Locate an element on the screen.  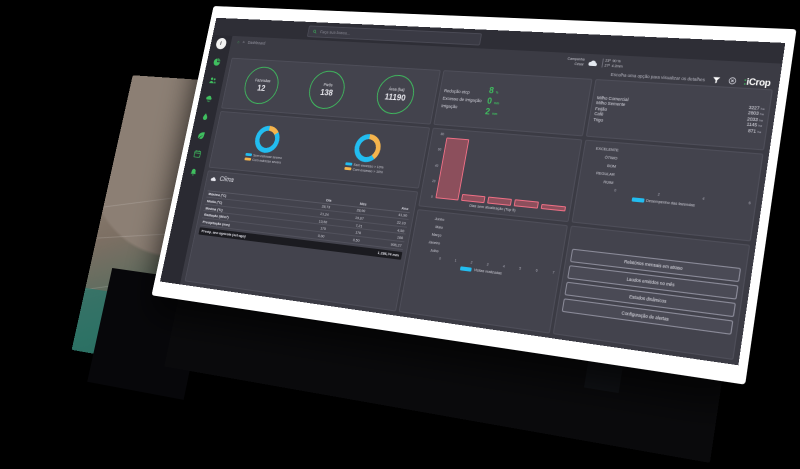
y-tick: 60 is located at coordinates (439, 149).